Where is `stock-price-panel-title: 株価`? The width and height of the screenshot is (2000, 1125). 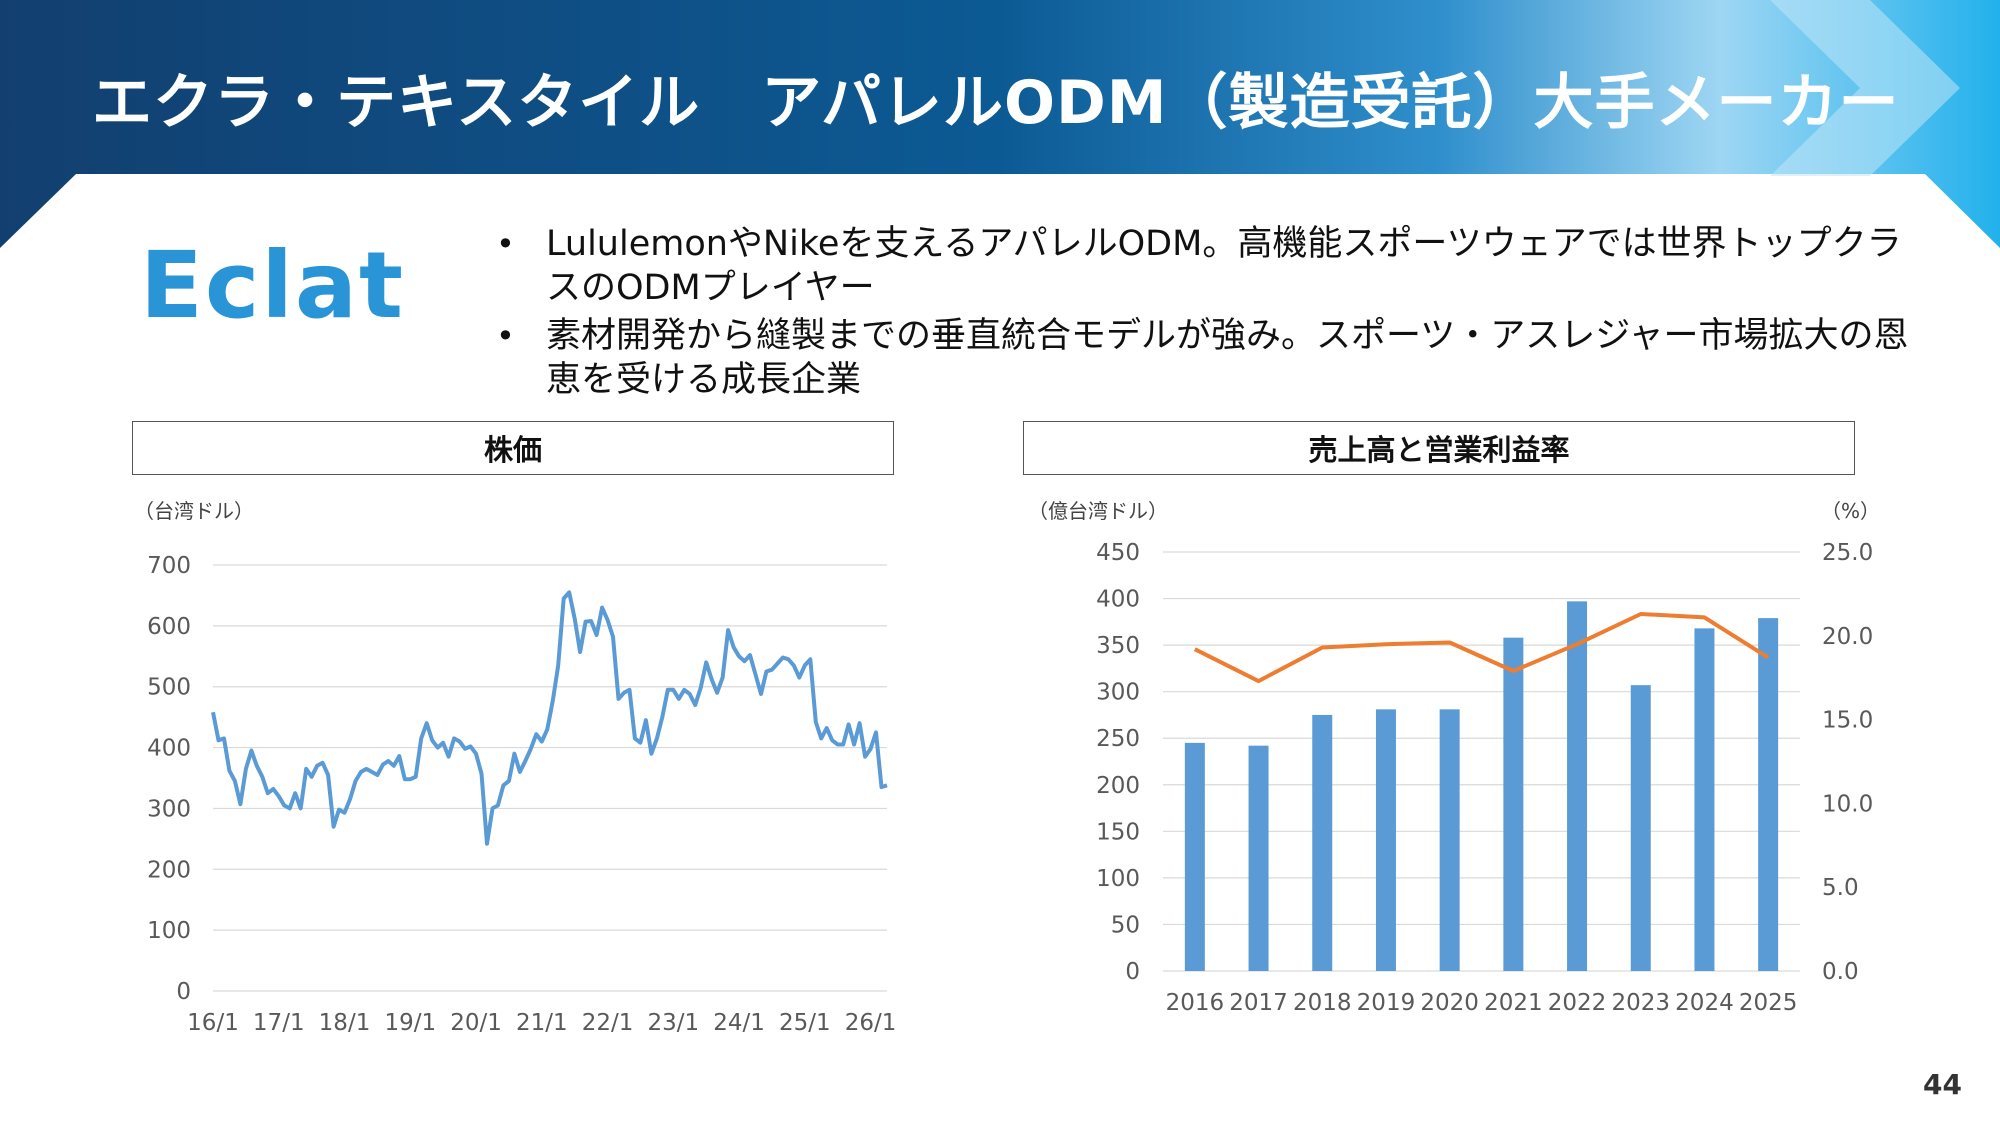
stock-price-panel-title: 株価 is located at coordinates (513, 448).